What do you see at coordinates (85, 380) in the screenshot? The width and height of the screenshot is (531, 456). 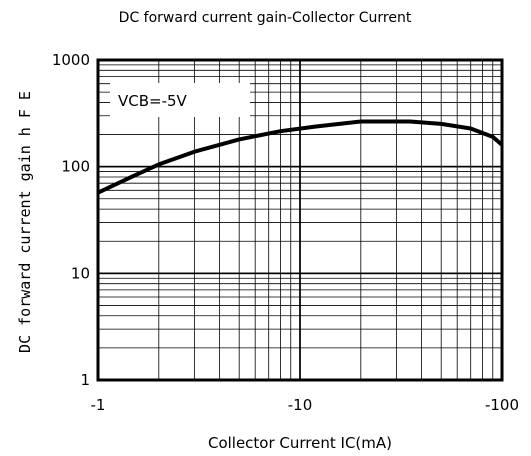 I see `y-tick-label: 1` at bounding box center [85, 380].